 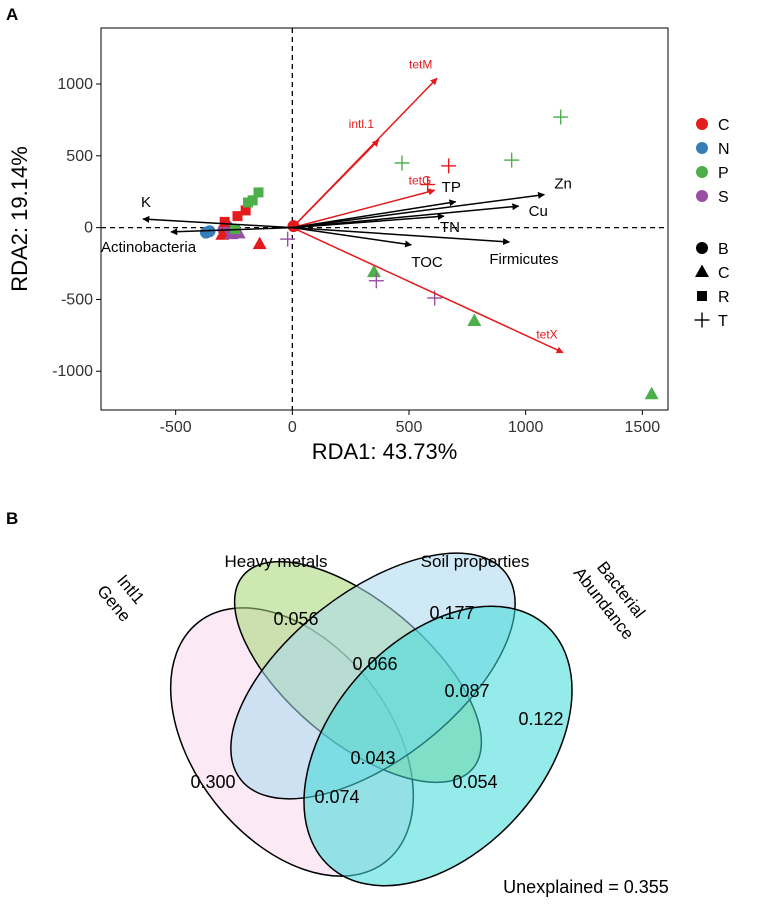 What do you see at coordinates (122, 596) in the screenshot?
I see `venn-set-label: Intl1Gene` at bounding box center [122, 596].